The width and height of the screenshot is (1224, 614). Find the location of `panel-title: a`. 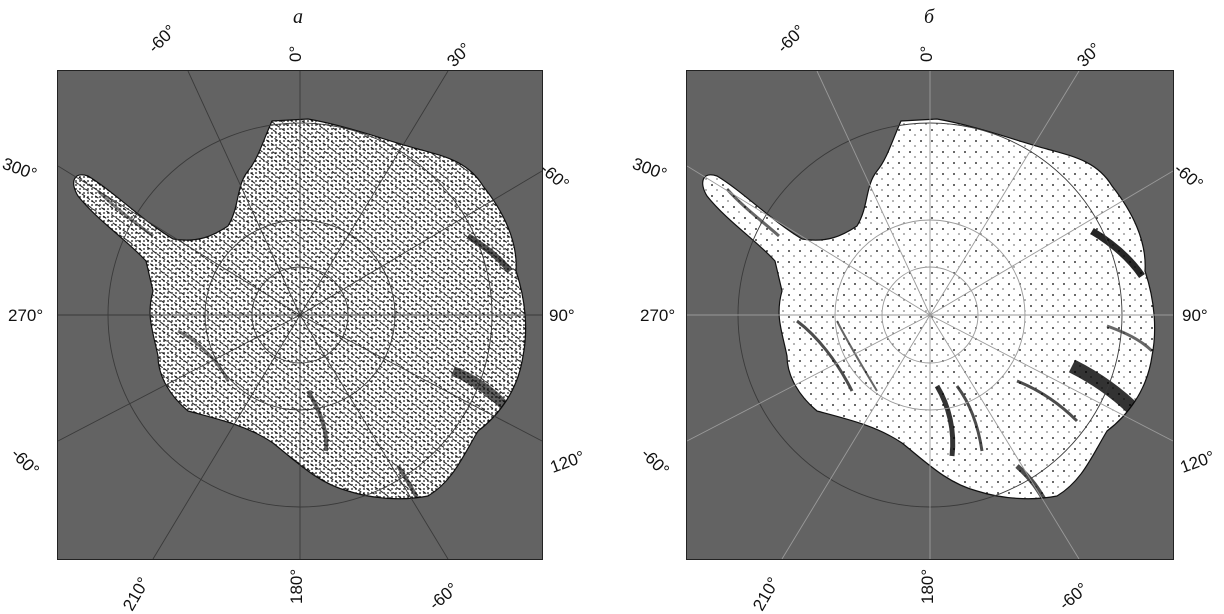

panel-title: a is located at coordinates (298, 17).